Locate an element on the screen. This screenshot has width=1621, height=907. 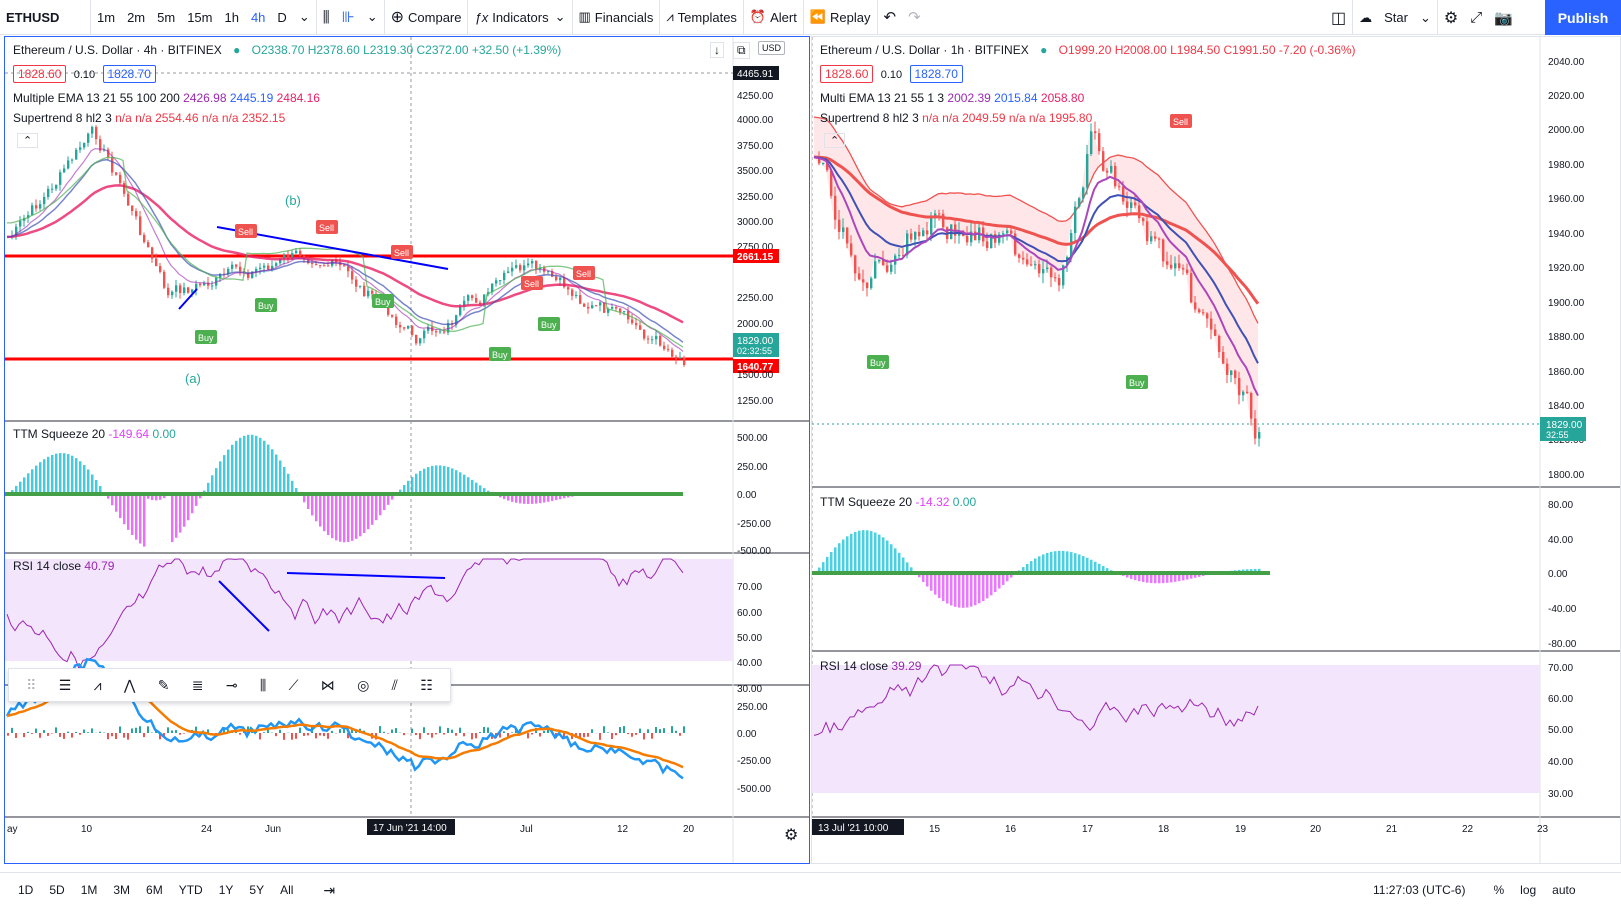
clock-time: 11:27:03 (UTC-6) is located at coordinates (1419, 890).